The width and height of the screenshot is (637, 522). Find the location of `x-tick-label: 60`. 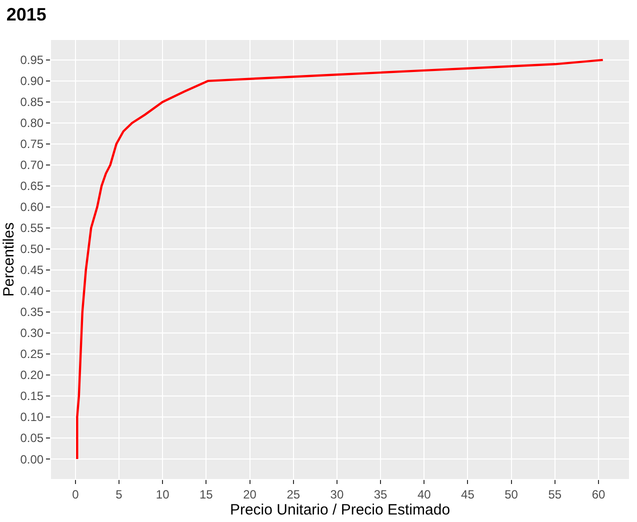

x-tick-label: 60 is located at coordinates (599, 494).